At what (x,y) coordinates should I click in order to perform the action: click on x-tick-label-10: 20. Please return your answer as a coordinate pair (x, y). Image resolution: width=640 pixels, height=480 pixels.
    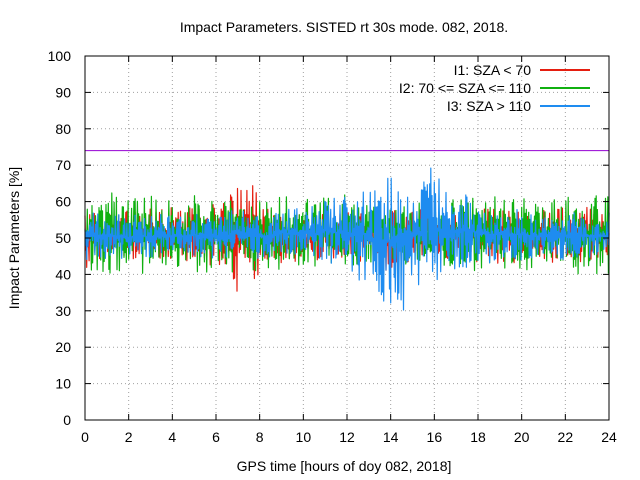
    Looking at the image, I should click on (522, 437).